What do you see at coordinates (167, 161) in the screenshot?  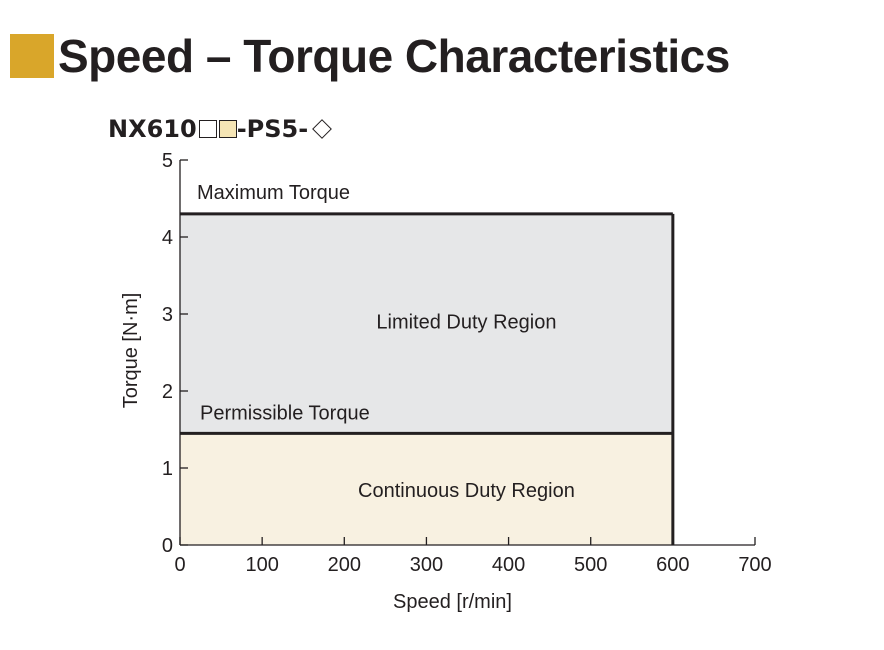 I see `y-tick-label: 5` at bounding box center [167, 161].